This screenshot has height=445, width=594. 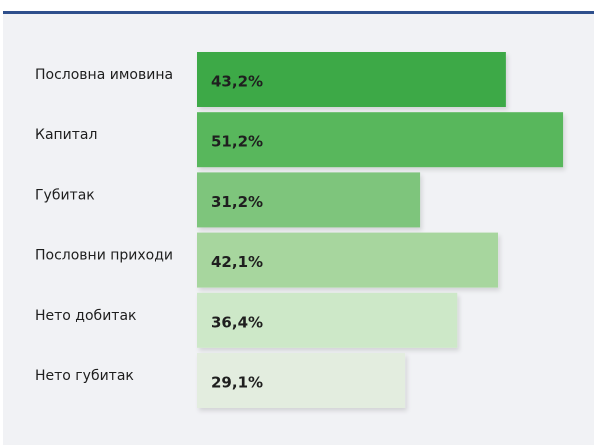 What do you see at coordinates (237, 322) in the screenshot?
I see `data-label: 36,4%` at bounding box center [237, 322].